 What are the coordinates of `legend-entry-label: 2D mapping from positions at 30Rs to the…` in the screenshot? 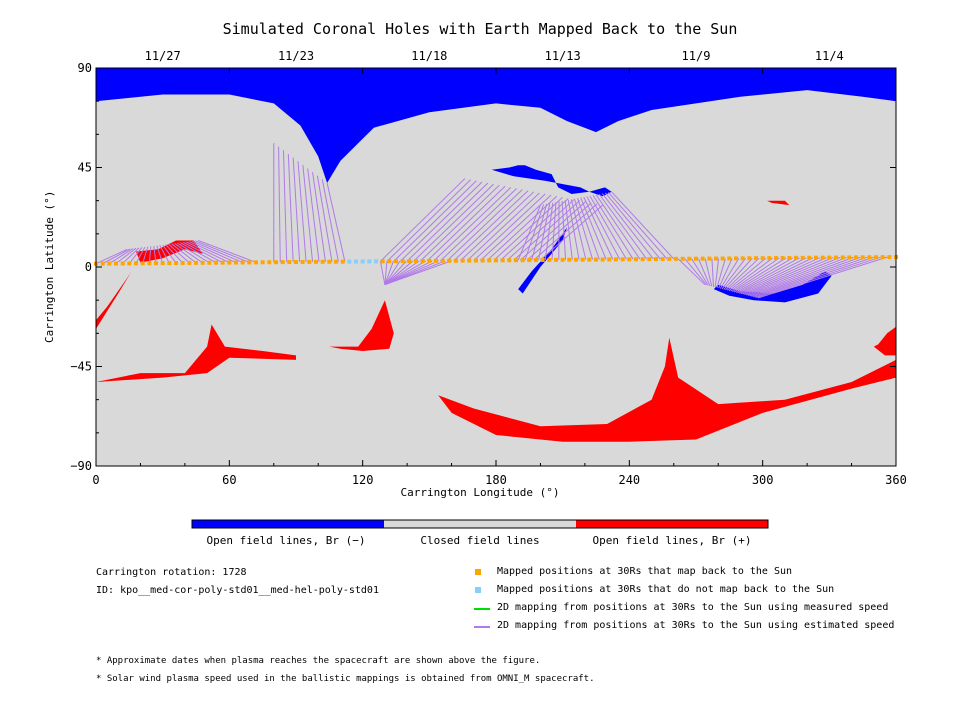 It's located at (696, 625).